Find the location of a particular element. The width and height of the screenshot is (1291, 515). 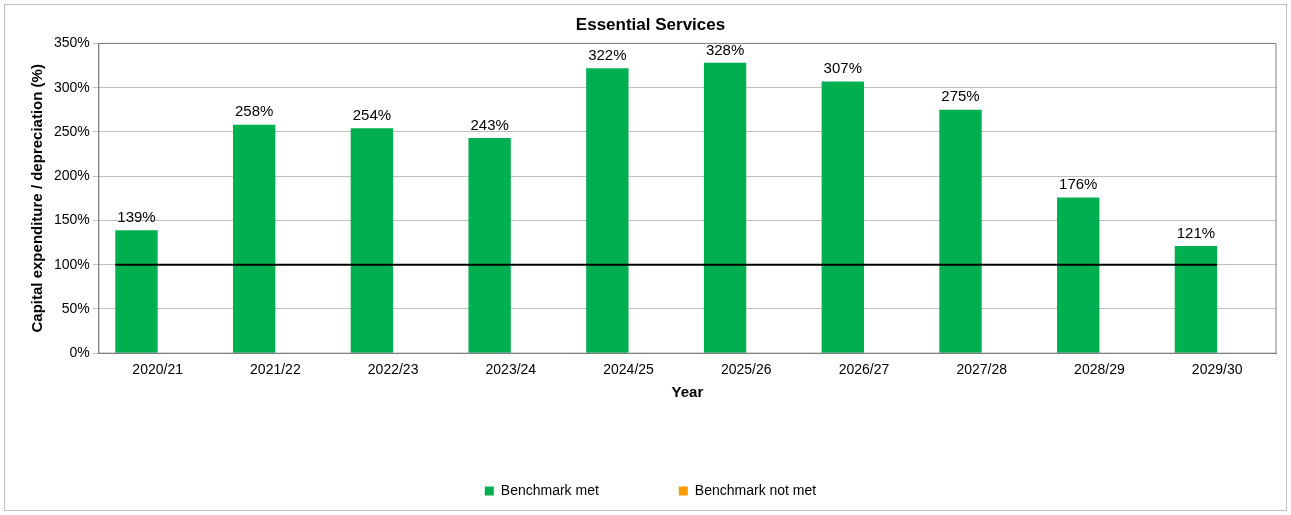

y-tick-label: 300% is located at coordinates (71, 86).